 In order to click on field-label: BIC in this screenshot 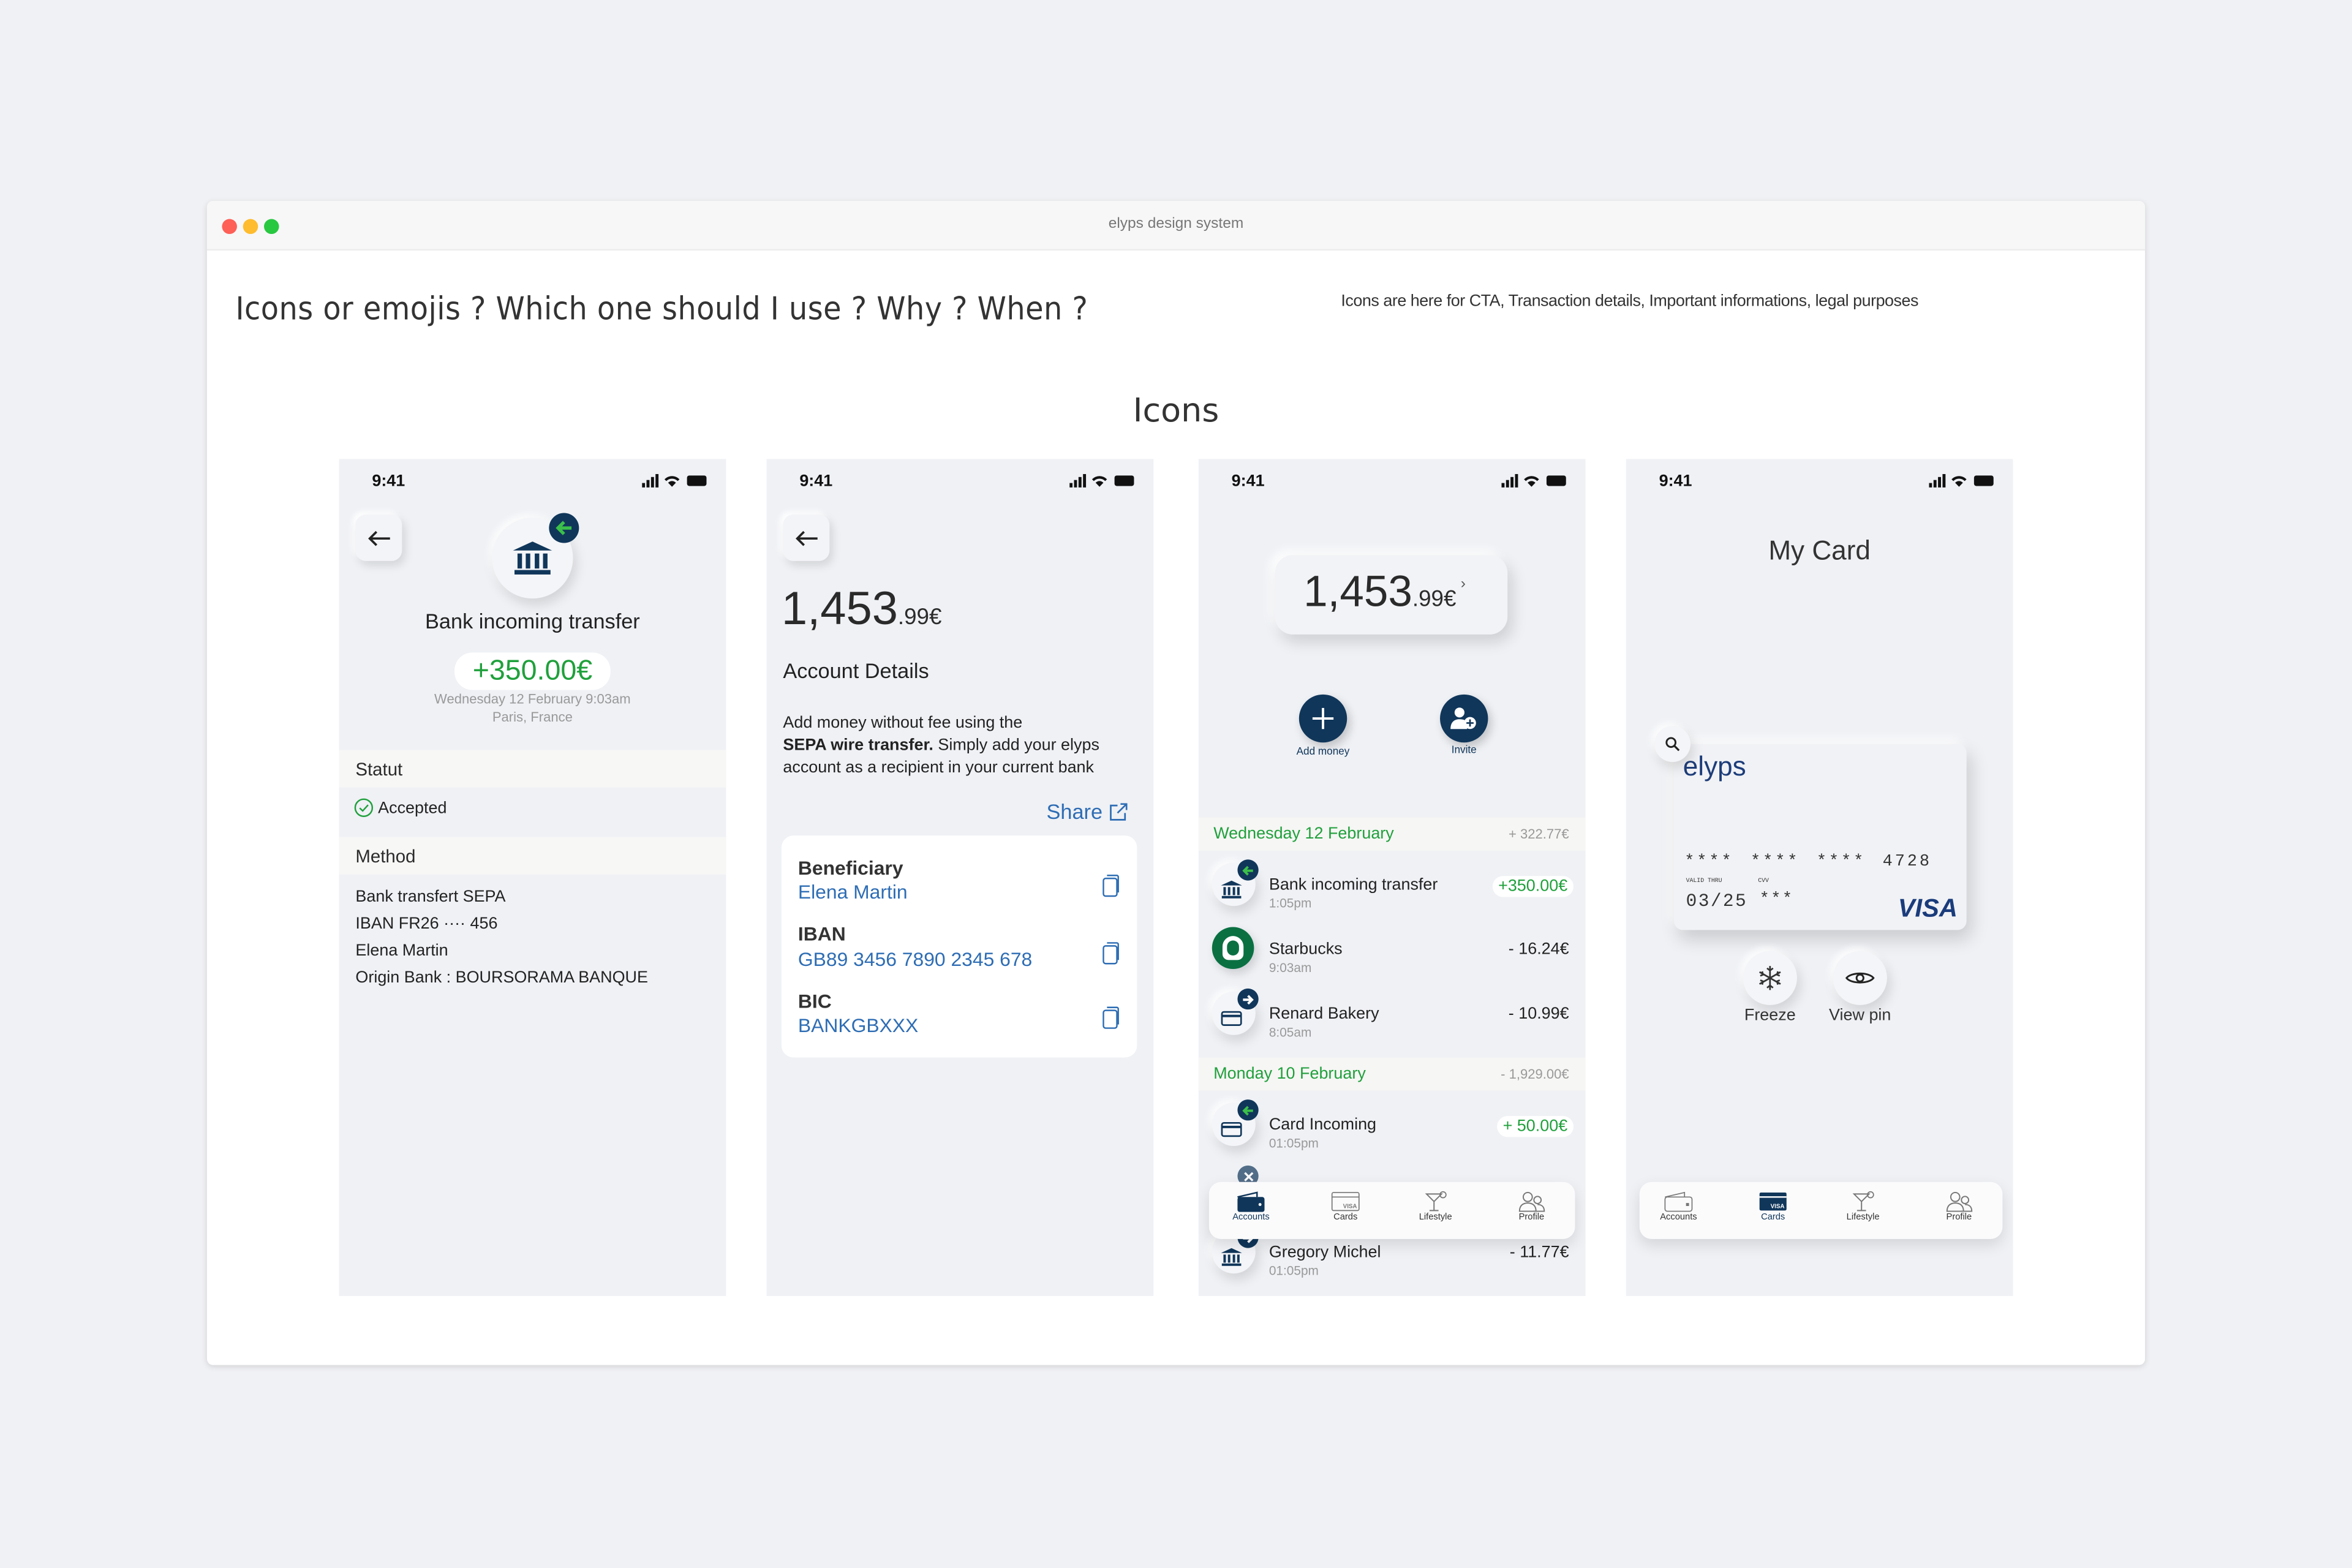, I will do `click(815, 1002)`.